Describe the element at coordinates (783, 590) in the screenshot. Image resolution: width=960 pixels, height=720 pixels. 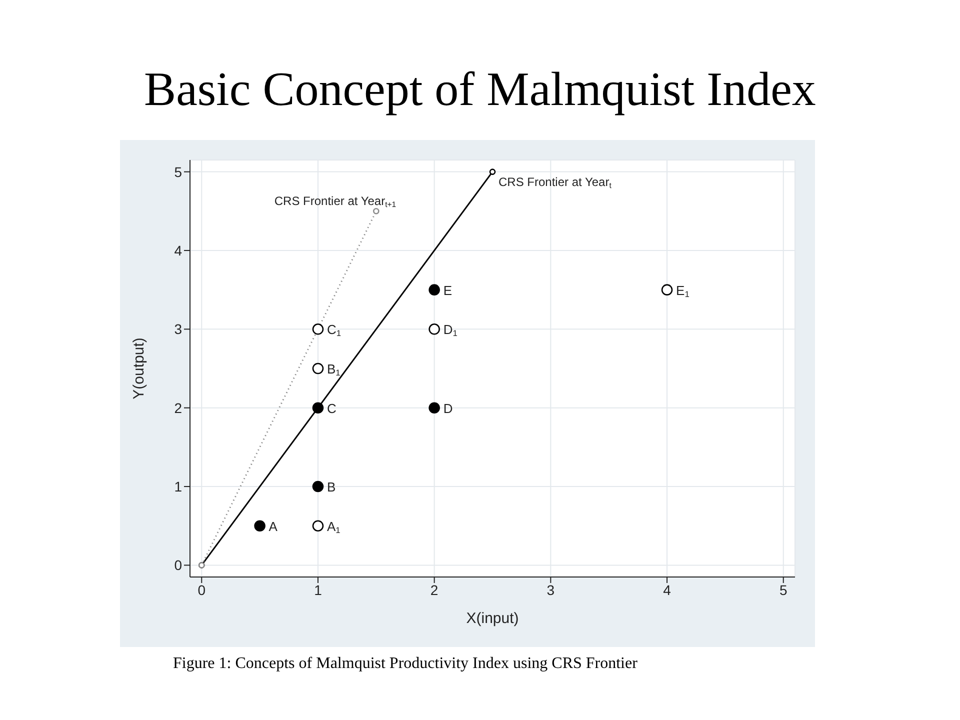
I see `x-tick-label: 5` at that location.